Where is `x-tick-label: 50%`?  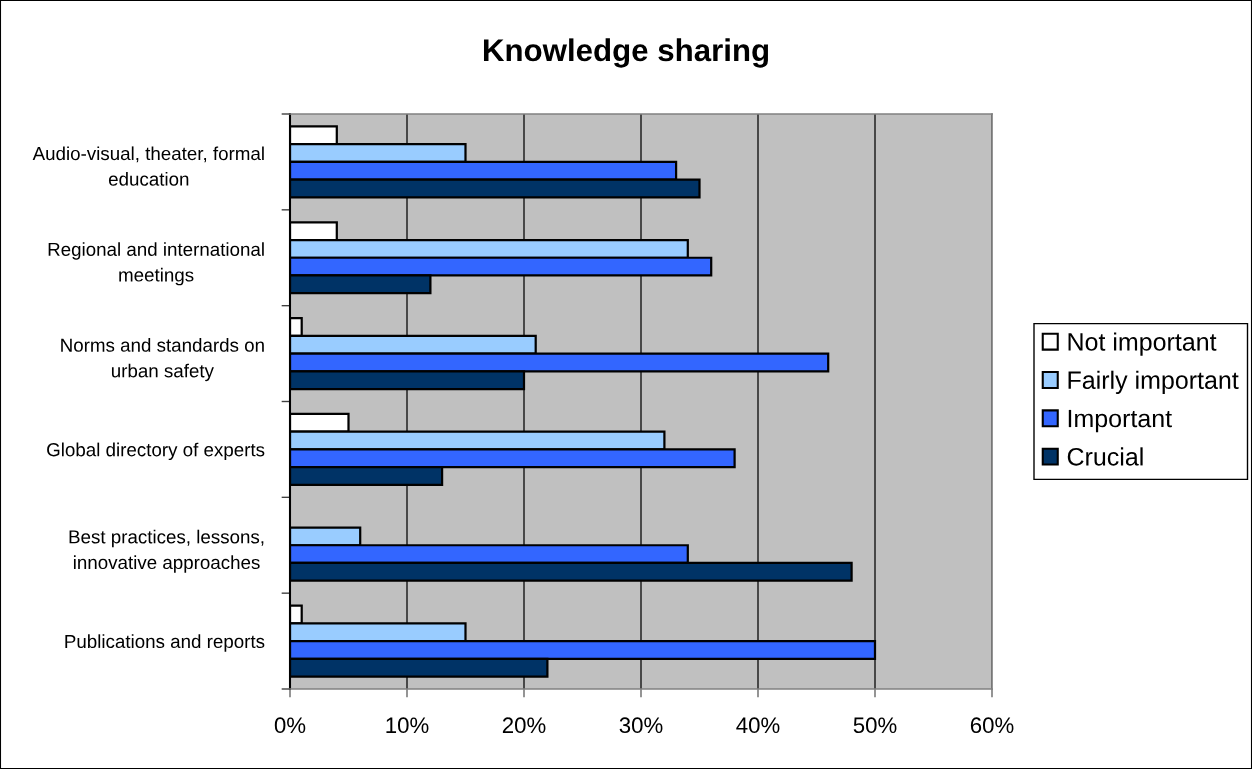
x-tick-label: 50% is located at coordinates (875, 725).